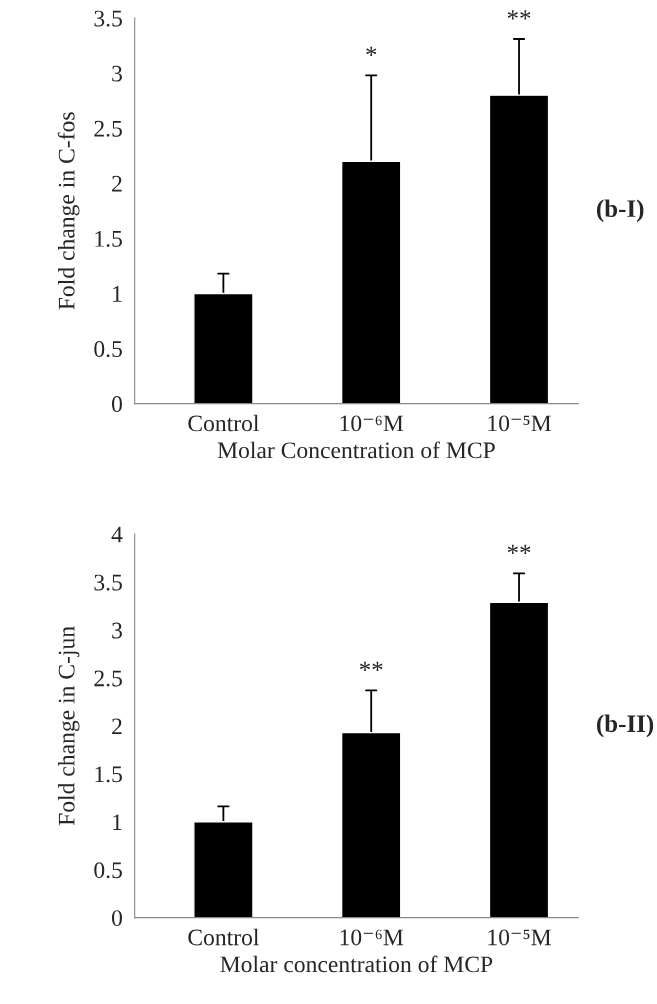 This screenshot has width=657, height=1004. Describe the element at coordinates (371, 51) in the screenshot. I see `annotation: *` at that location.